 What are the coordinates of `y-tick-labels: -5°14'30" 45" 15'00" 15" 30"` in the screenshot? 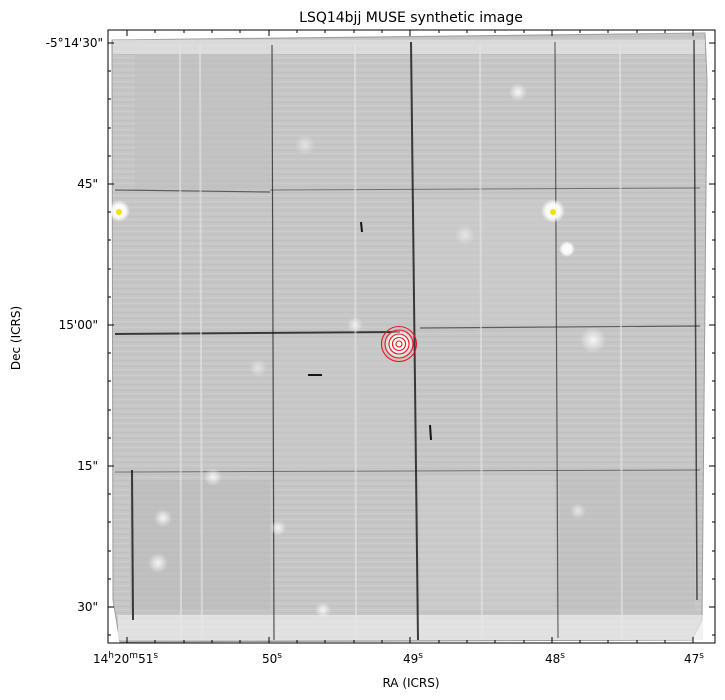 It's located at (74, 325).